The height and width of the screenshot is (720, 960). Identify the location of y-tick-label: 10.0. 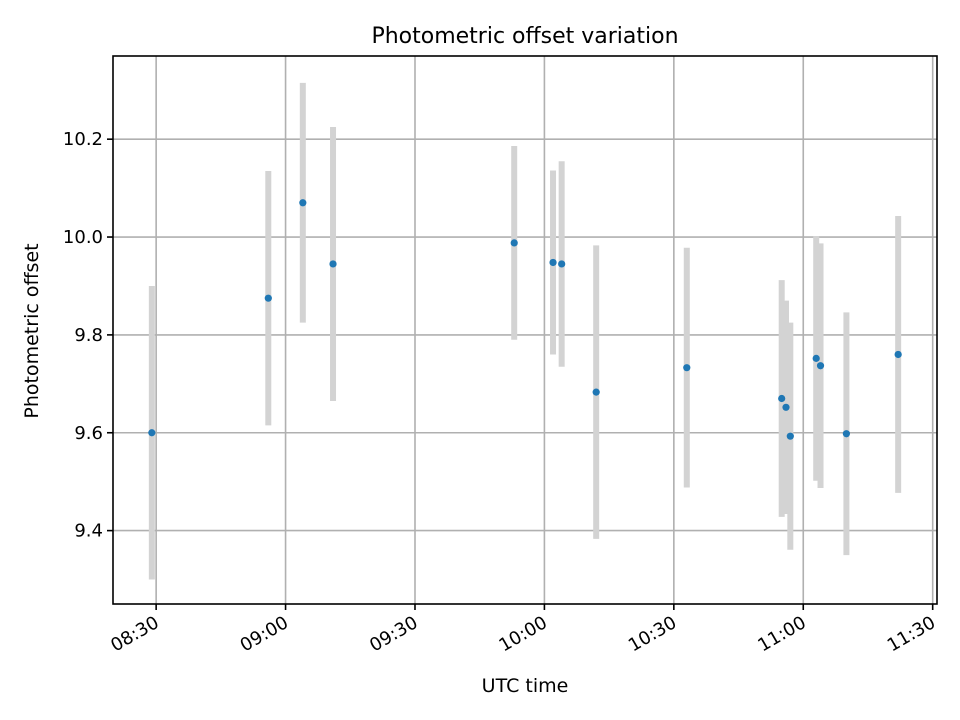
(83, 237).